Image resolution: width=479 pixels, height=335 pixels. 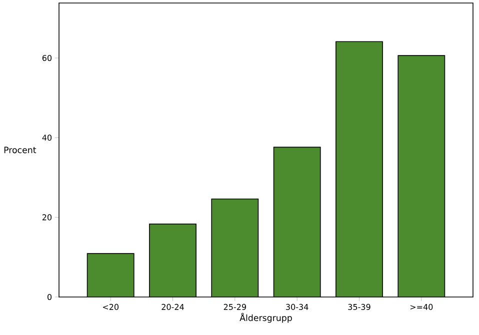 What do you see at coordinates (50, 297) in the screenshot?
I see `y-tick-label: 0` at bounding box center [50, 297].